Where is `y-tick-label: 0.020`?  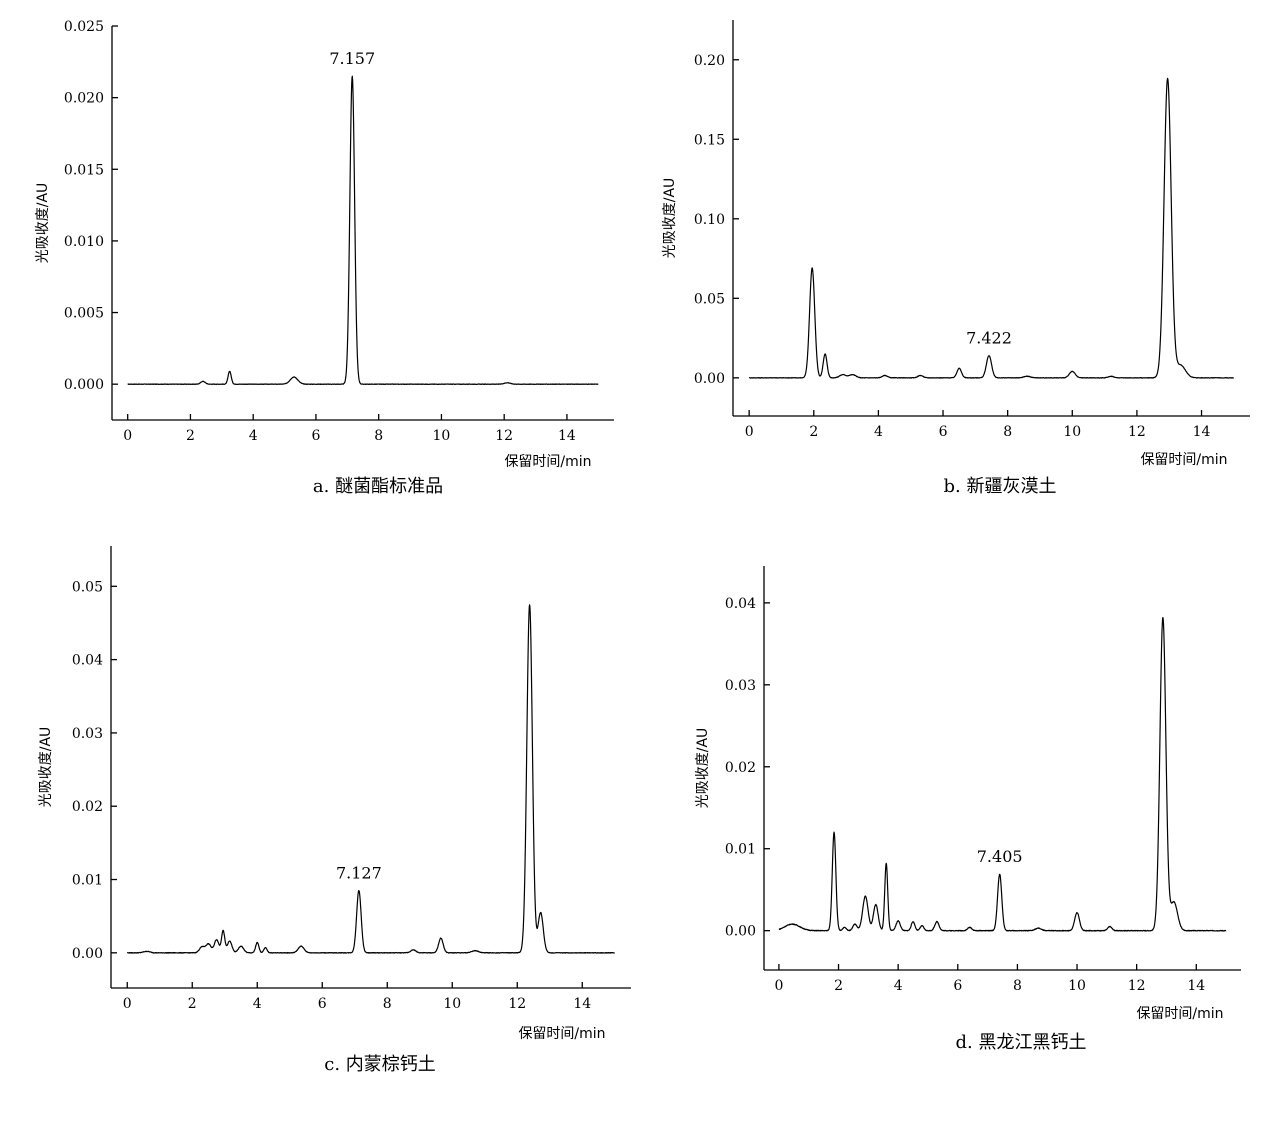 y-tick-label: 0.020 is located at coordinates (84, 99).